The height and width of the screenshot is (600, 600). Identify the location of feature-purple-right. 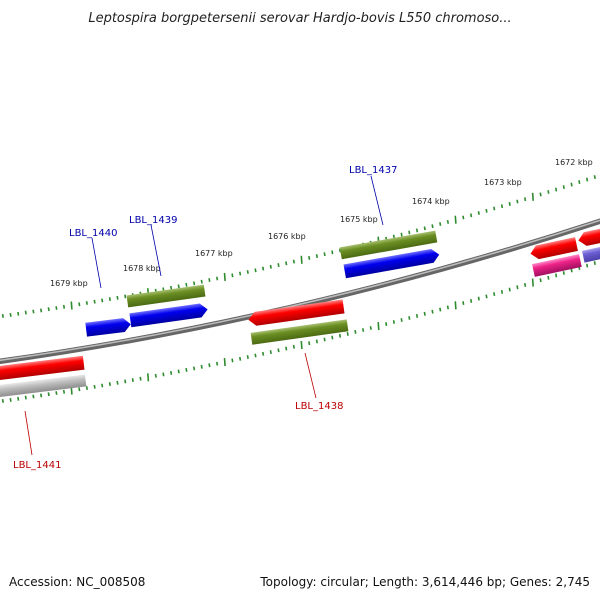
(591, 254).